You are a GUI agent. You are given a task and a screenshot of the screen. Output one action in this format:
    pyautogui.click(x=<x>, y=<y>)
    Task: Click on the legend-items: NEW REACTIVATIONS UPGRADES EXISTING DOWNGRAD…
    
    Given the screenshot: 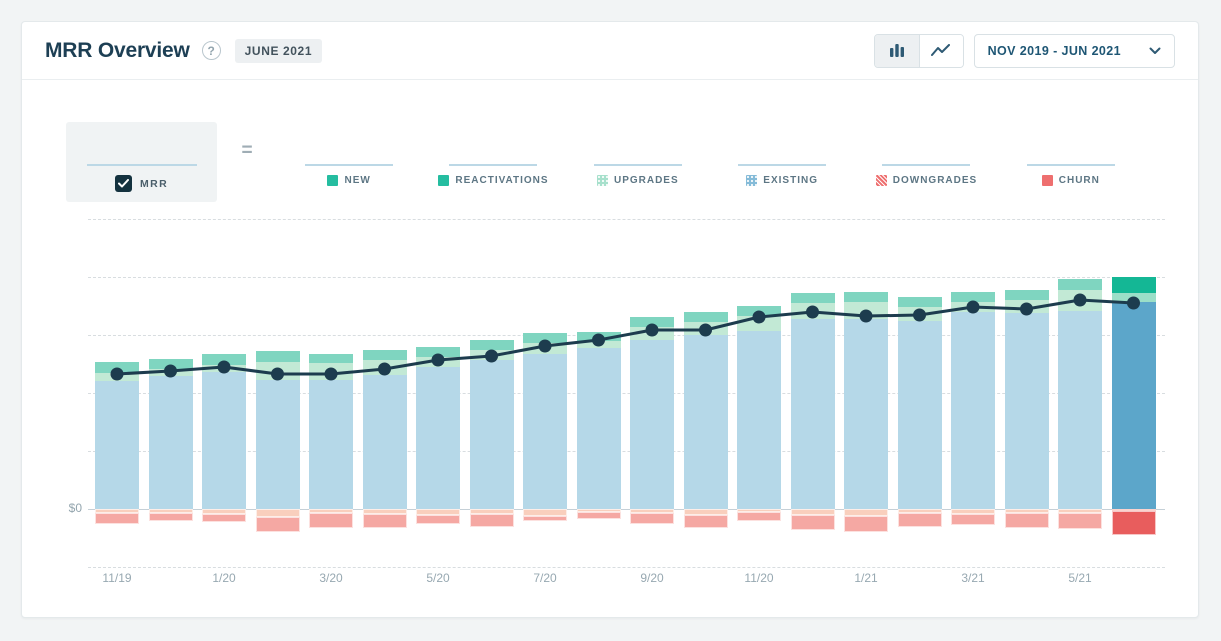 What is the action you would take?
    pyautogui.click(x=710, y=162)
    